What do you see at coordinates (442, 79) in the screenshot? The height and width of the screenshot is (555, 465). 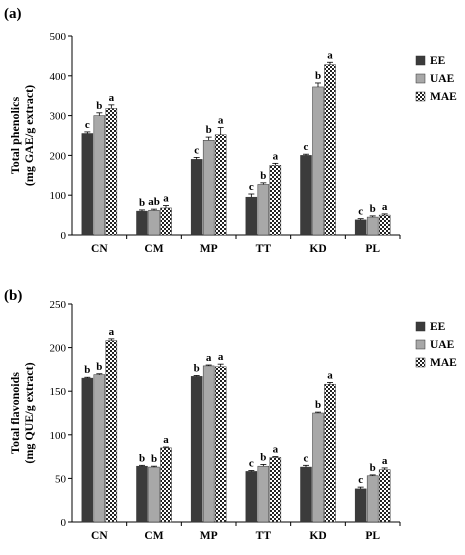 I see `legend-label-uae: UAE` at bounding box center [442, 79].